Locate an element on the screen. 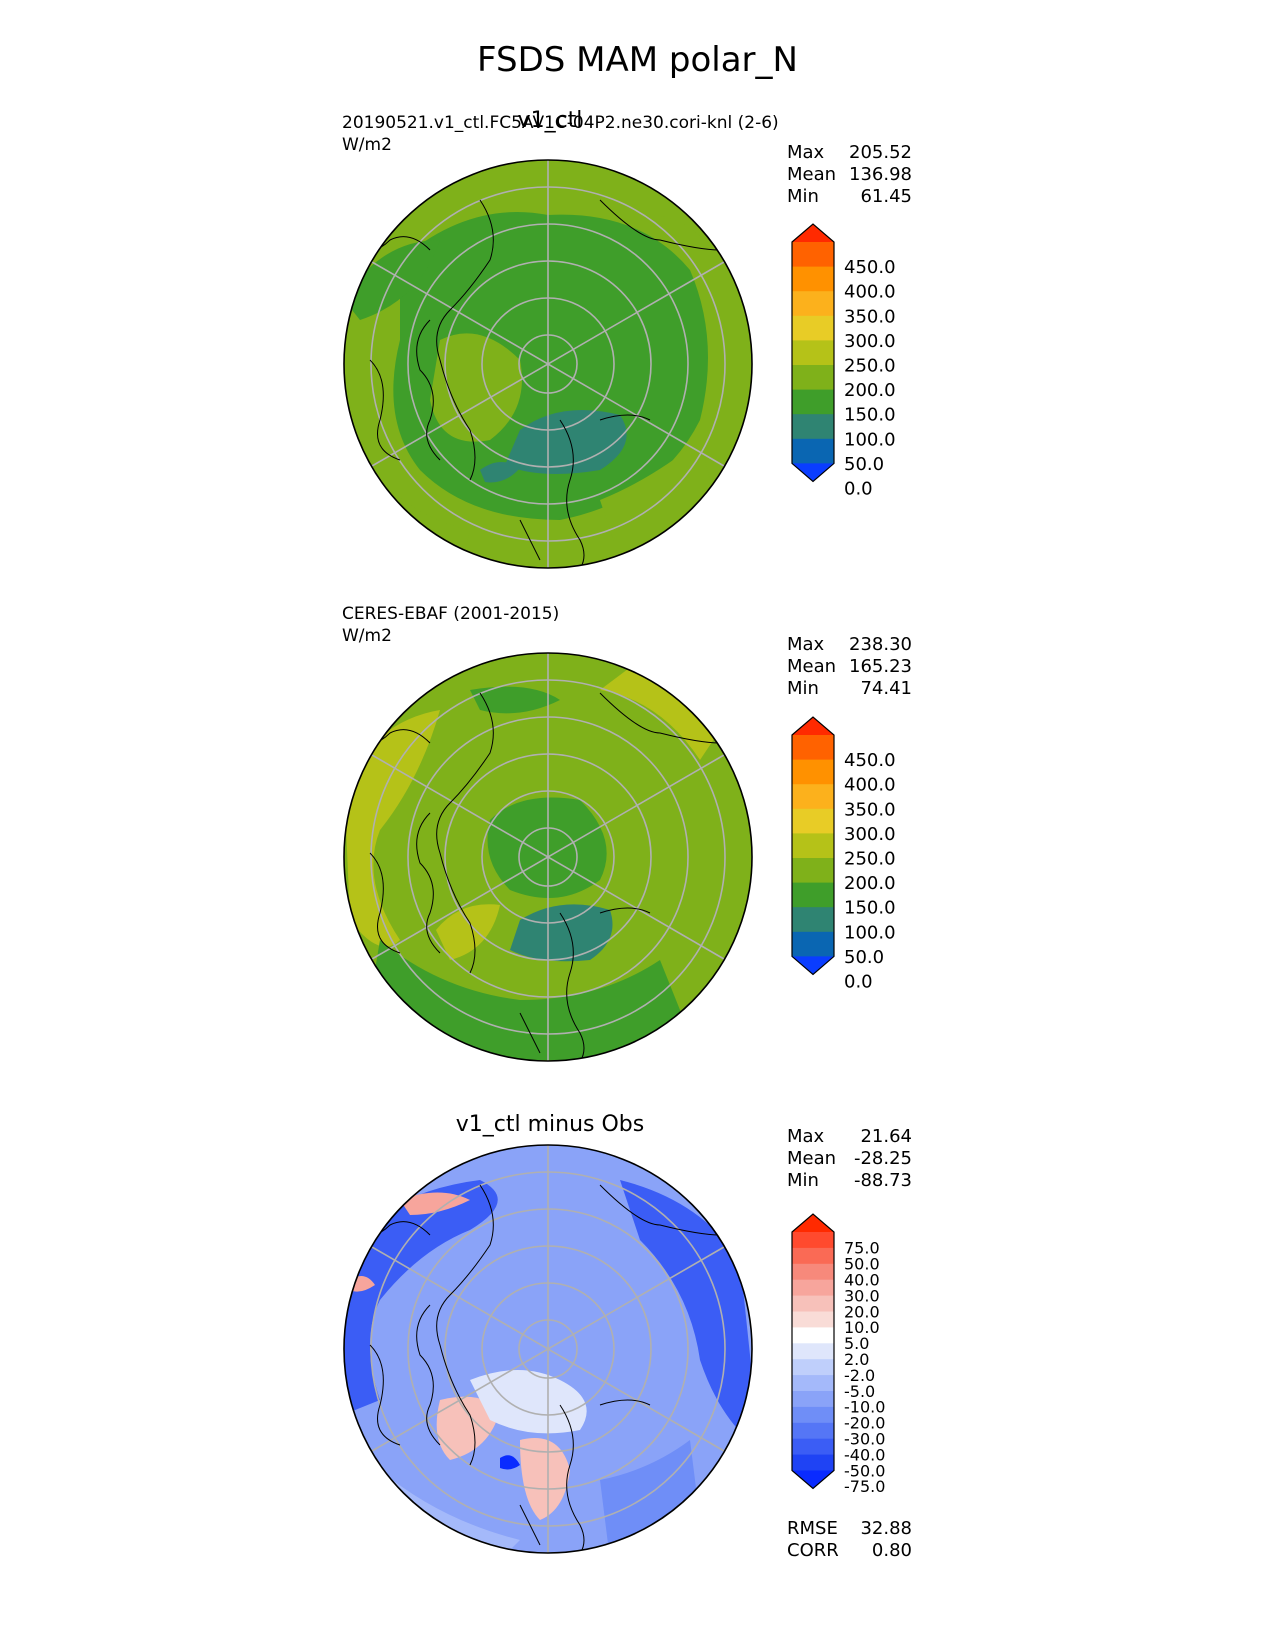 The height and width of the screenshot is (1650, 1275). colorbar-tick-label: -5.0 is located at coordinates (859, 1391).